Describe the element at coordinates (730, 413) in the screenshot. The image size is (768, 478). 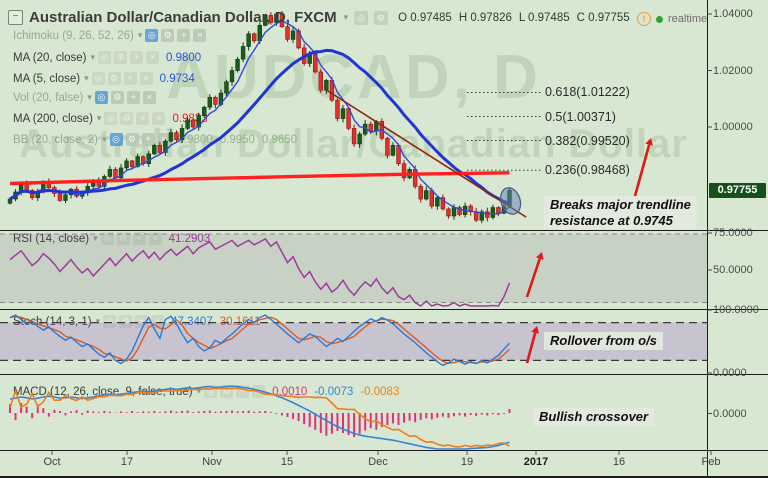
I see `scale-label: 0.0000` at that location.